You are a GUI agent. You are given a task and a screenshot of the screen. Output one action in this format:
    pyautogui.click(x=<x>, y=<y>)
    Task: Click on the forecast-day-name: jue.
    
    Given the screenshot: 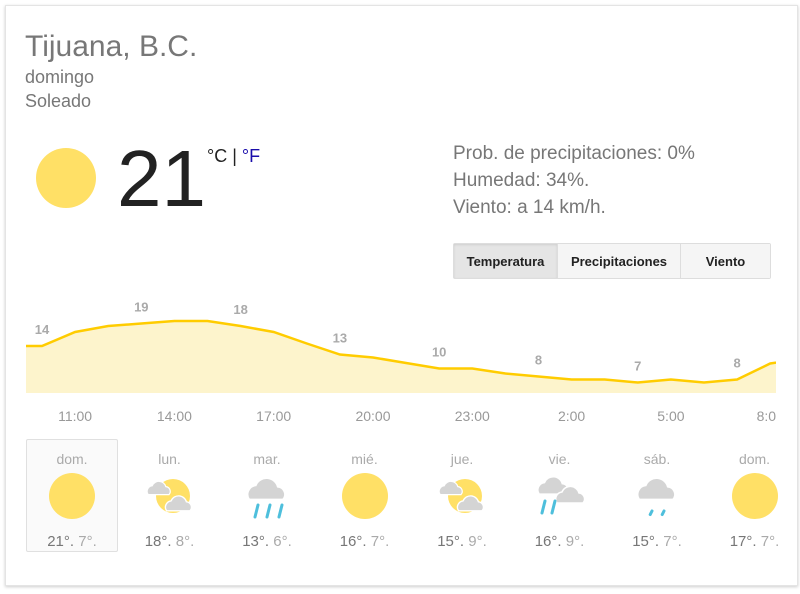 What is the action you would take?
    pyautogui.click(x=462, y=459)
    